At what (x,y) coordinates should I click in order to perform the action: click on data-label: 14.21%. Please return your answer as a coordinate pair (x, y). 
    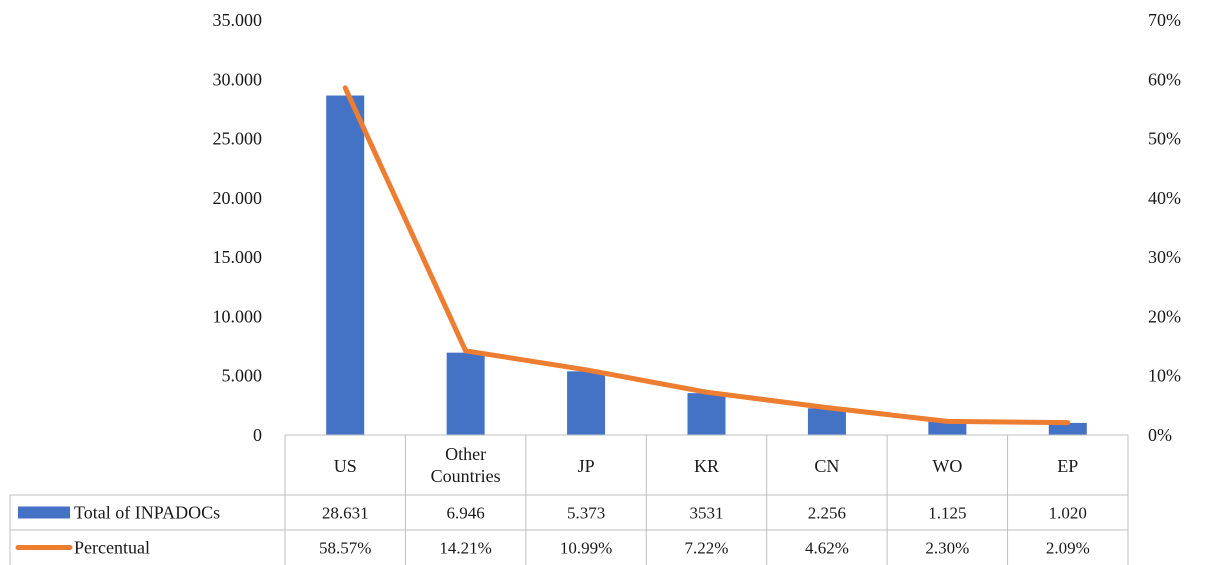
    Looking at the image, I should click on (465, 548).